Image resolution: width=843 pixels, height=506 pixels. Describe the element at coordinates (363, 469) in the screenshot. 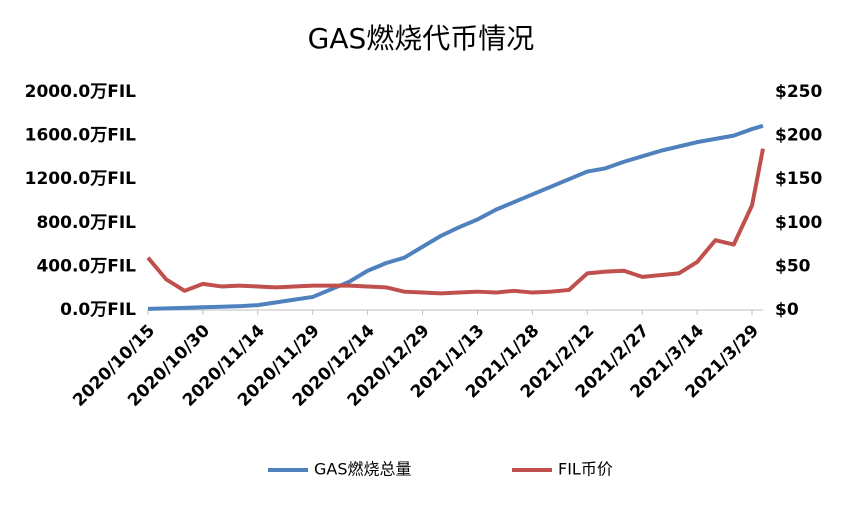

I see `legend-label: GAS燃烧总量` at that location.